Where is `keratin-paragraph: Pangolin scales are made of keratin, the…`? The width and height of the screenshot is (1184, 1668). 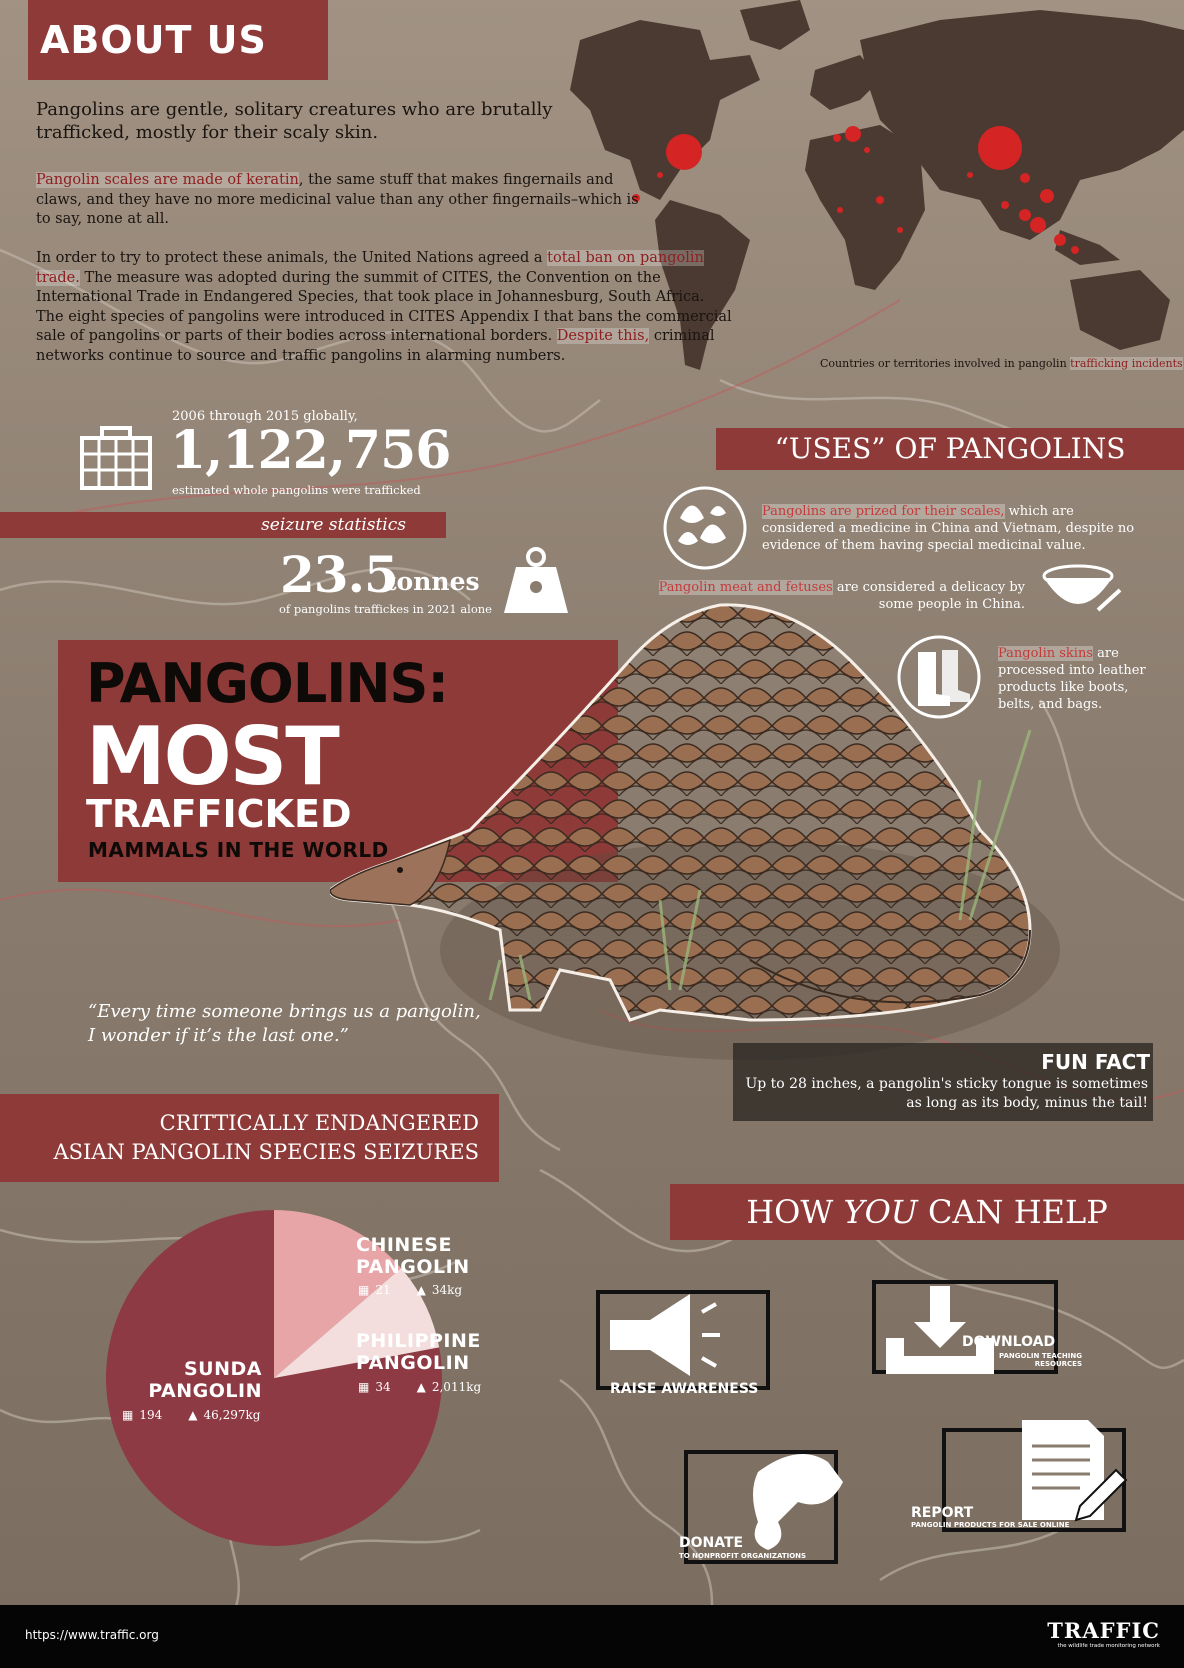
keratin-paragraph: Pangolin scales are made of keratin, the… is located at coordinates (341, 200).